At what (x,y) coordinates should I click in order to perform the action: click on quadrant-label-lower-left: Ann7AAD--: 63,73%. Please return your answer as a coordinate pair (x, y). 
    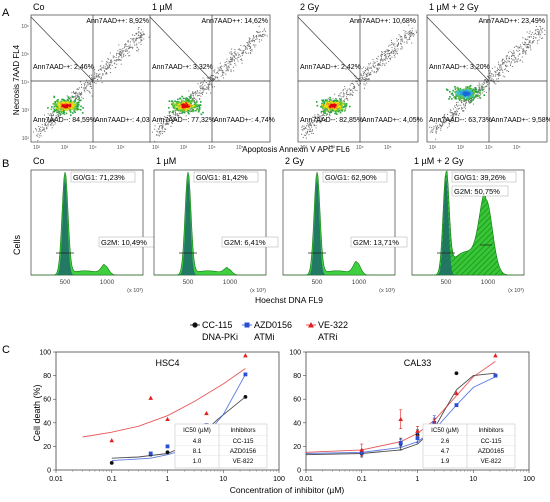
    Looking at the image, I should click on (460, 120).